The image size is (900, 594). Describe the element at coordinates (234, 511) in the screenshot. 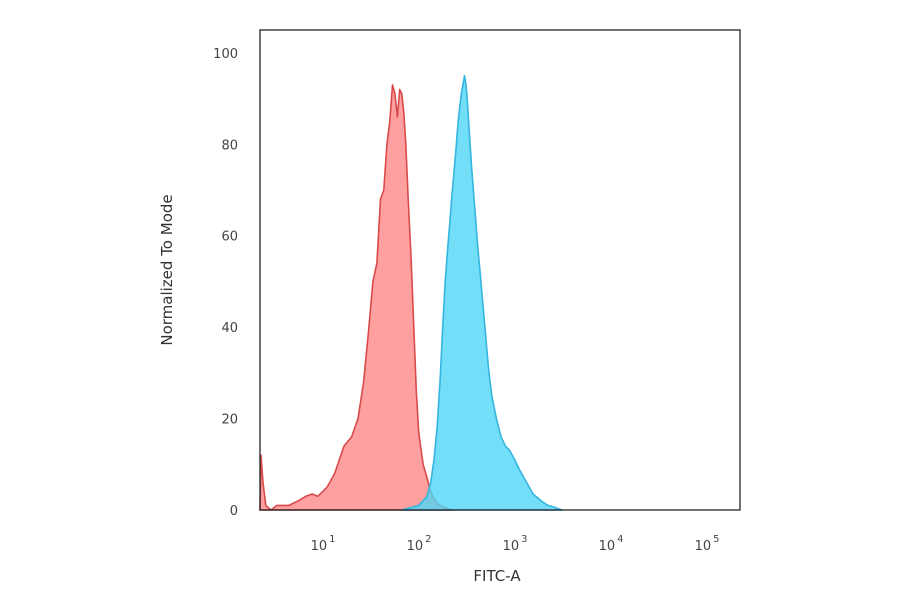

I see `y-tick-label: 0` at that location.